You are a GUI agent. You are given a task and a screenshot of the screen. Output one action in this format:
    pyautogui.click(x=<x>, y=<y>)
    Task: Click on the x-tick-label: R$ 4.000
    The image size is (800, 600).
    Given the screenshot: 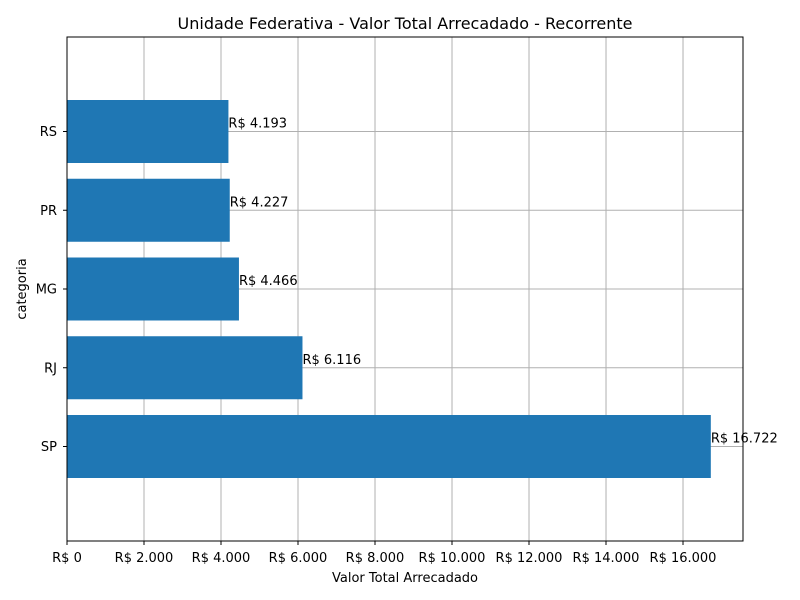 What is the action you would take?
    pyautogui.click(x=221, y=558)
    